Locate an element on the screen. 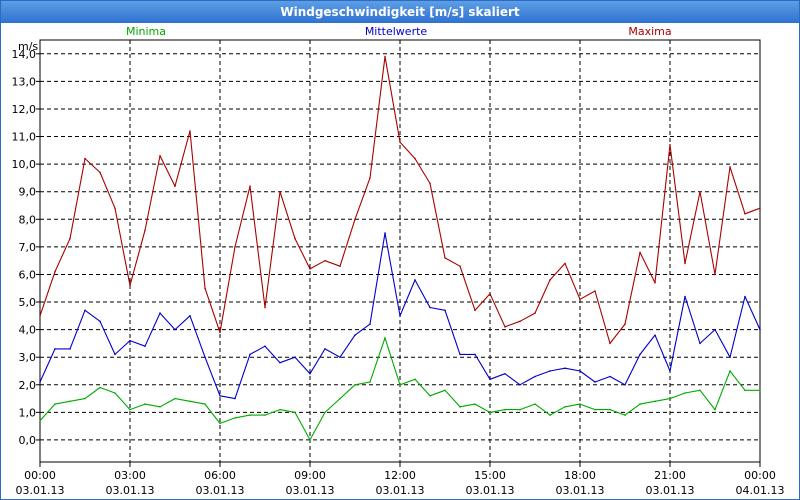 The image size is (800, 500). y-tick-label: 8,0 is located at coordinates (28, 219).